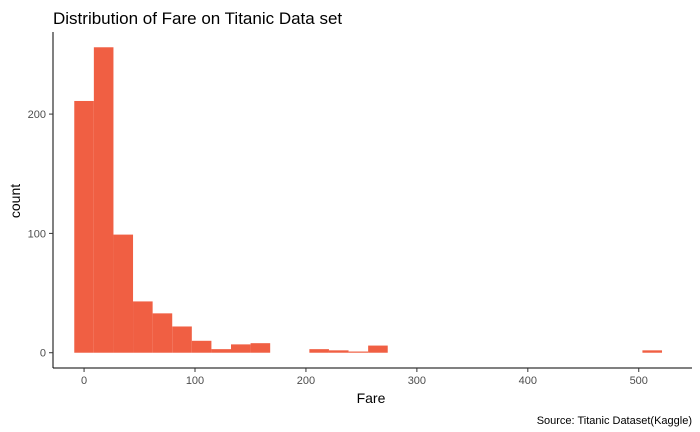 The image size is (700, 432). I want to click on x-tick-label: 0, so click(84, 381).